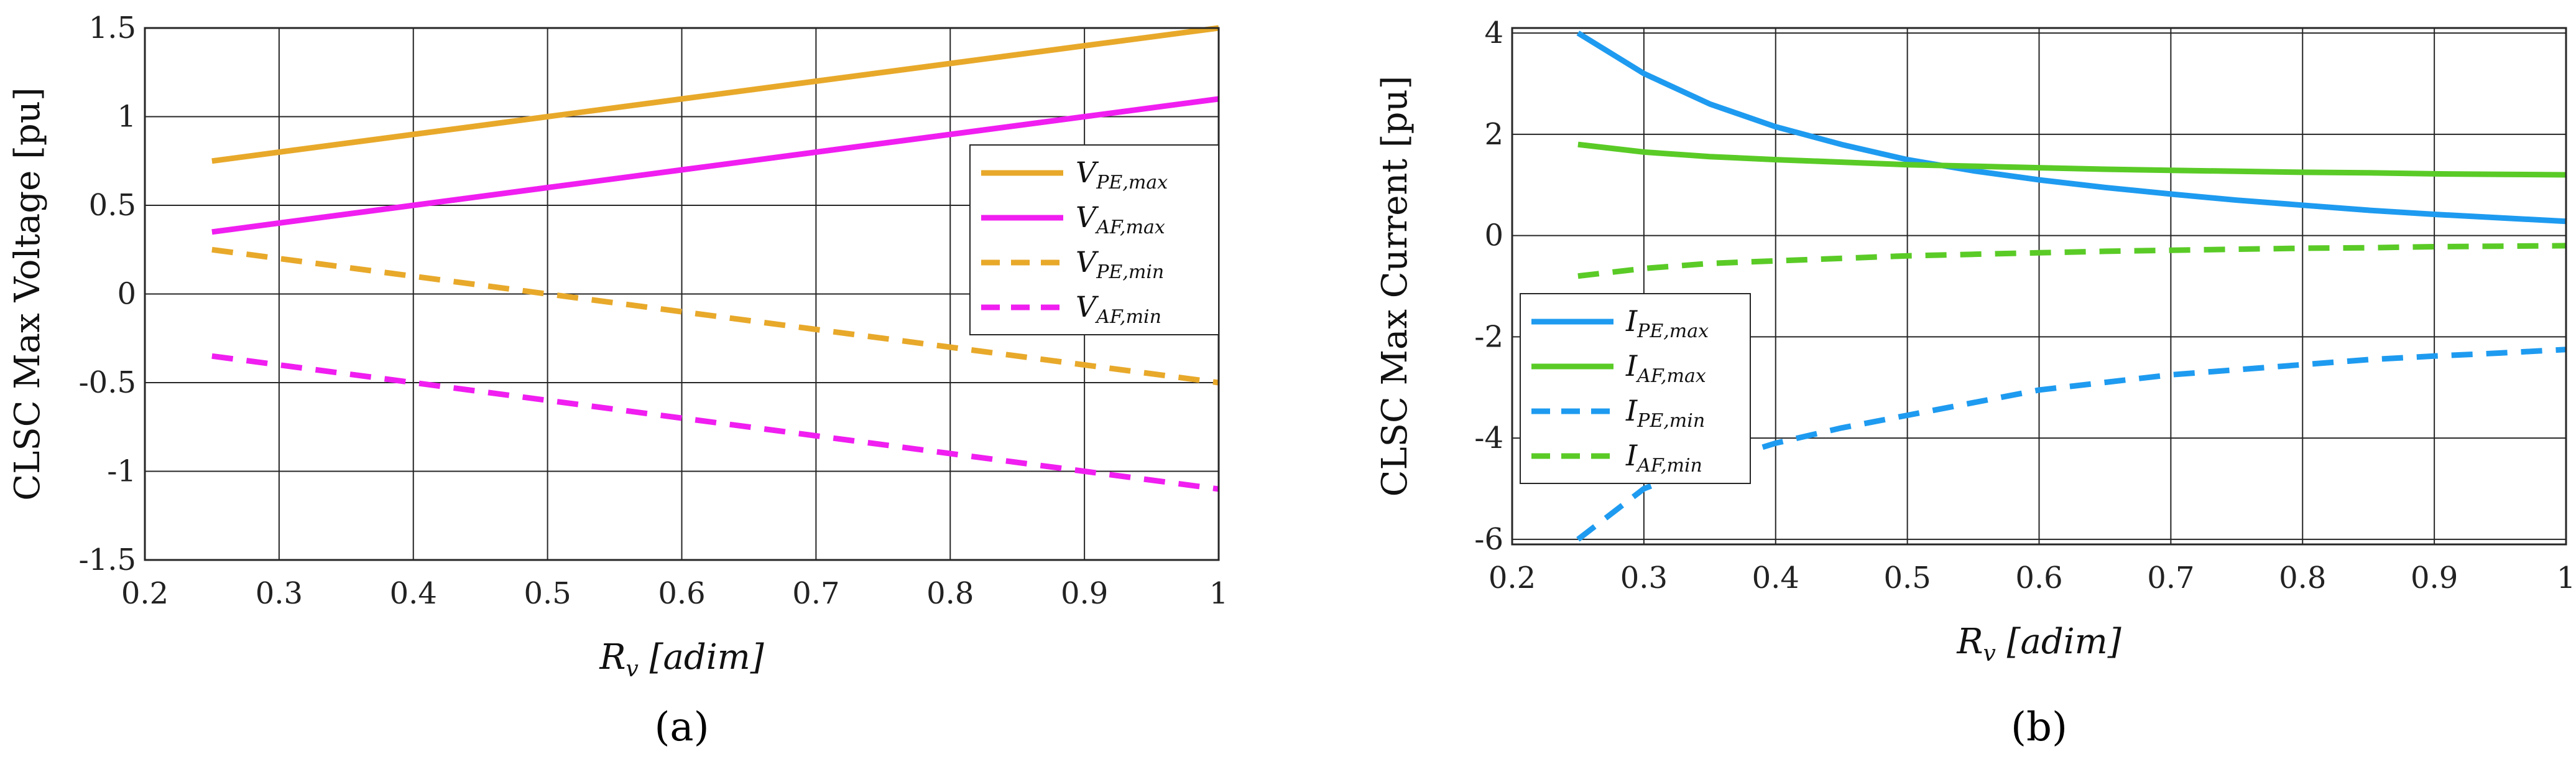 The image size is (2576, 769). Describe the element at coordinates (1493, 134) in the screenshot. I see `y-tick-label: 2` at that location.